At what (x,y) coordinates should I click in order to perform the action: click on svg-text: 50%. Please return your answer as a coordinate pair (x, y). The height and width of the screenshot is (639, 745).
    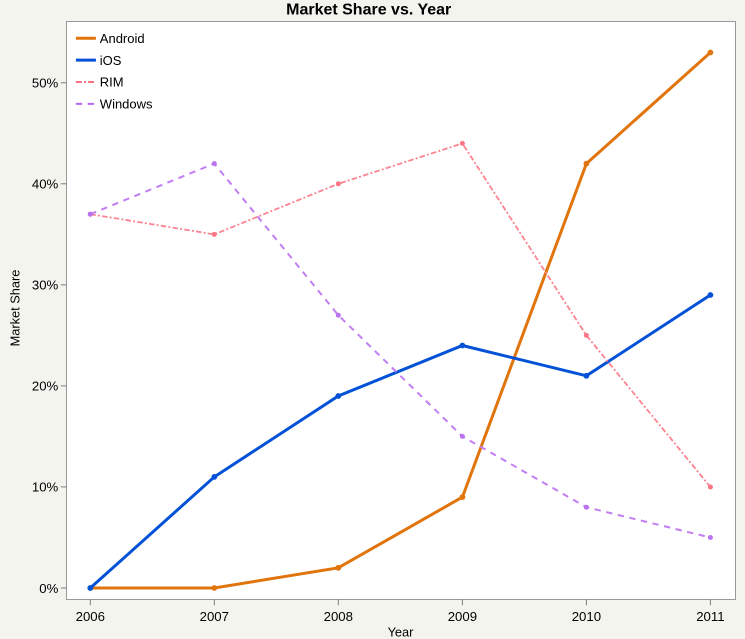
    Looking at the image, I should click on (45, 83).